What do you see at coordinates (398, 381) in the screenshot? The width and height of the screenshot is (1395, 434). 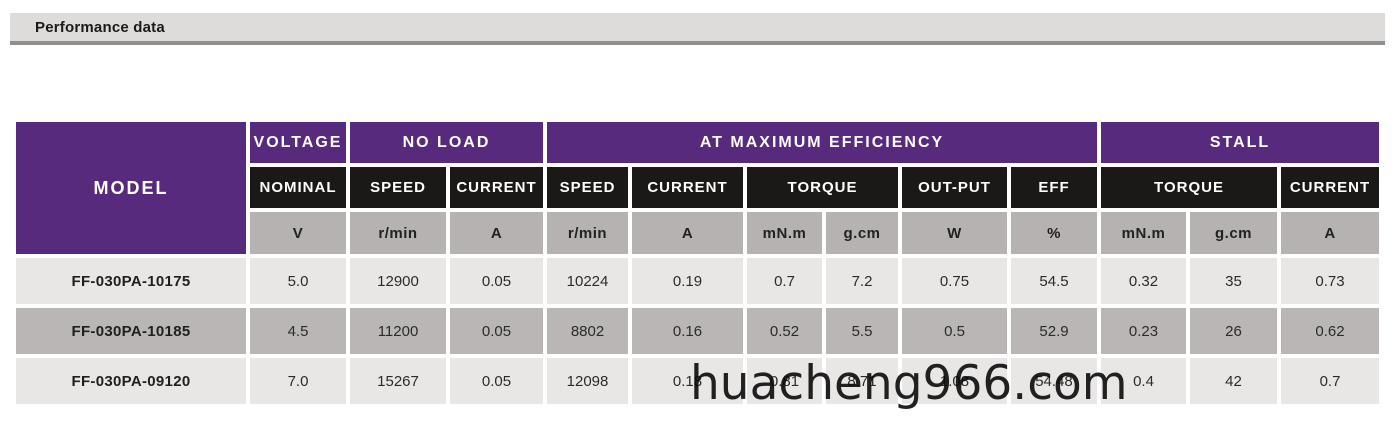 I see `data-cell: 15267` at bounding box center [398, 381].